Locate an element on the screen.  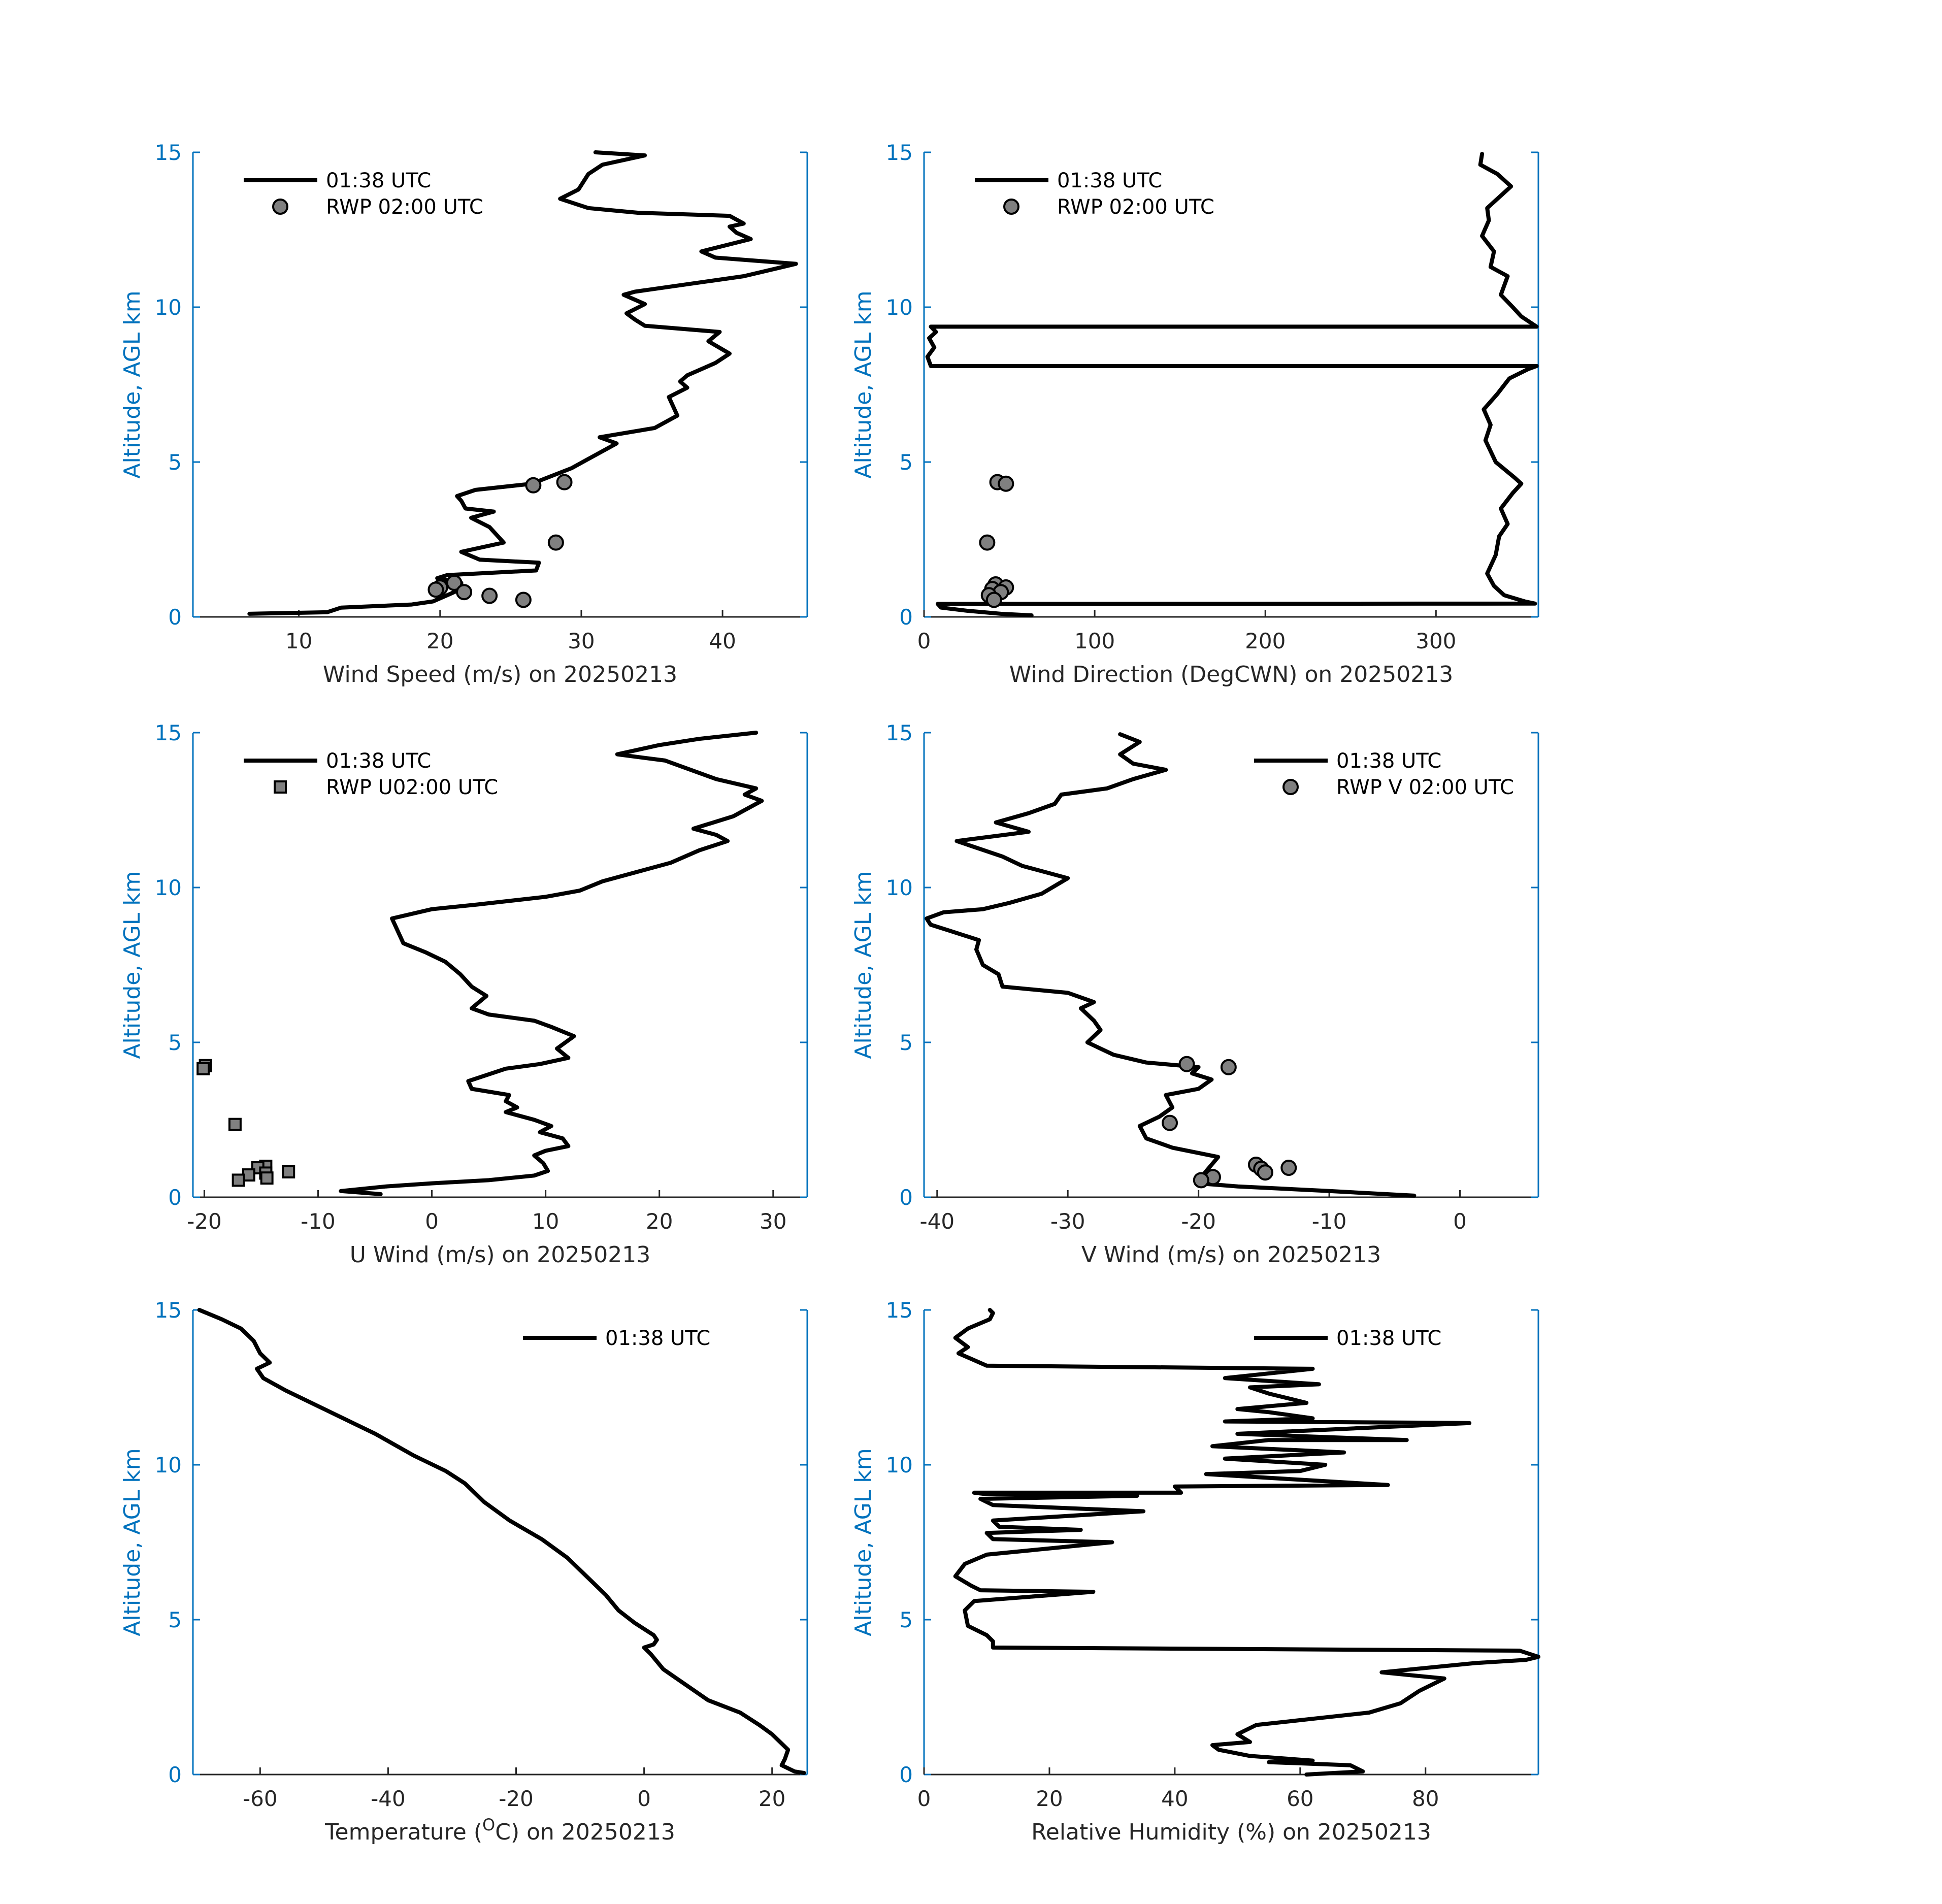
v-wind-xtick-label: -10 is located at coordinates (1329, 1222).